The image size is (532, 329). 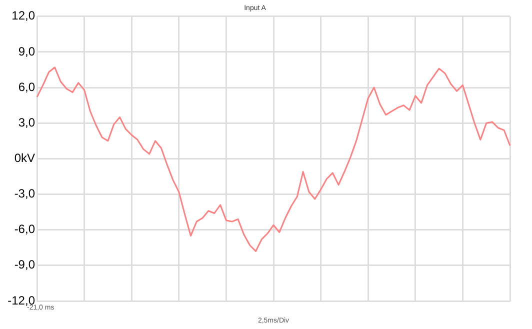 I want to click on y-tick-label: 3,0, so click(x=27, y=122).